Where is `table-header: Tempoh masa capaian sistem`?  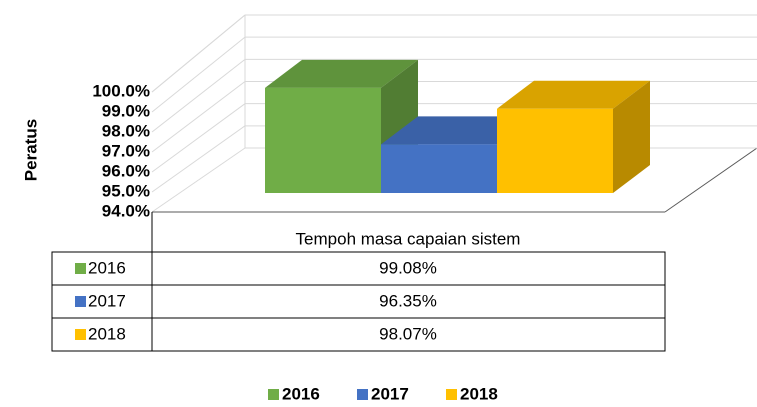 table-header: Tempoh masa capaian sistem is located at coordinates (408, 238).